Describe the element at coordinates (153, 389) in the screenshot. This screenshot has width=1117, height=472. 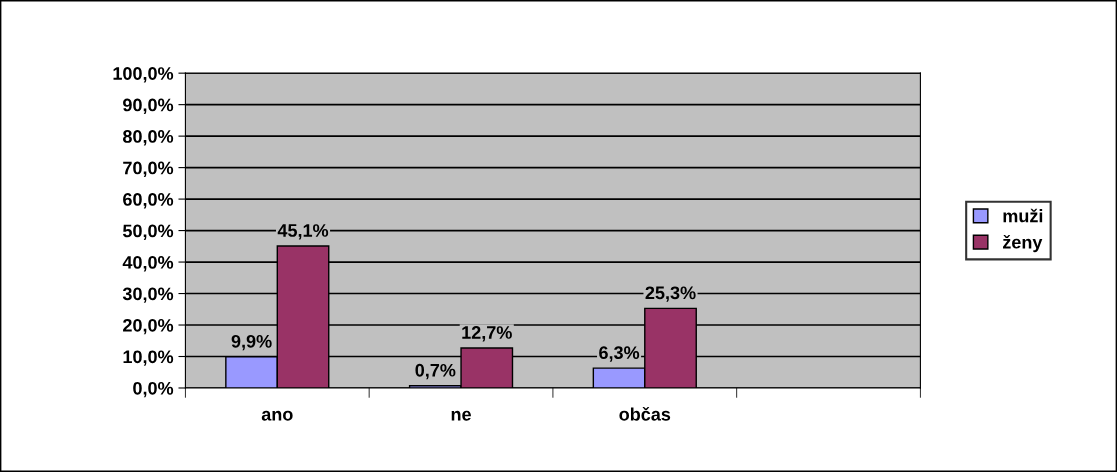
I see `y-tick-label: 0,0%` at that location.